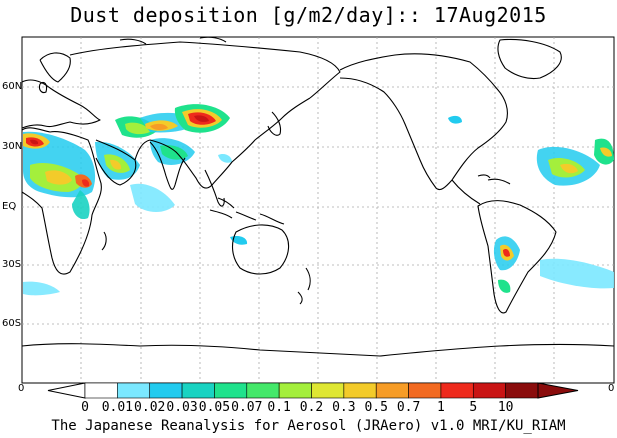 This screenshot has width=617, height=438. Describe the element at coordinates (473, 407) in the screenshot. I see `colorbar-tick-label: 5` at that location.